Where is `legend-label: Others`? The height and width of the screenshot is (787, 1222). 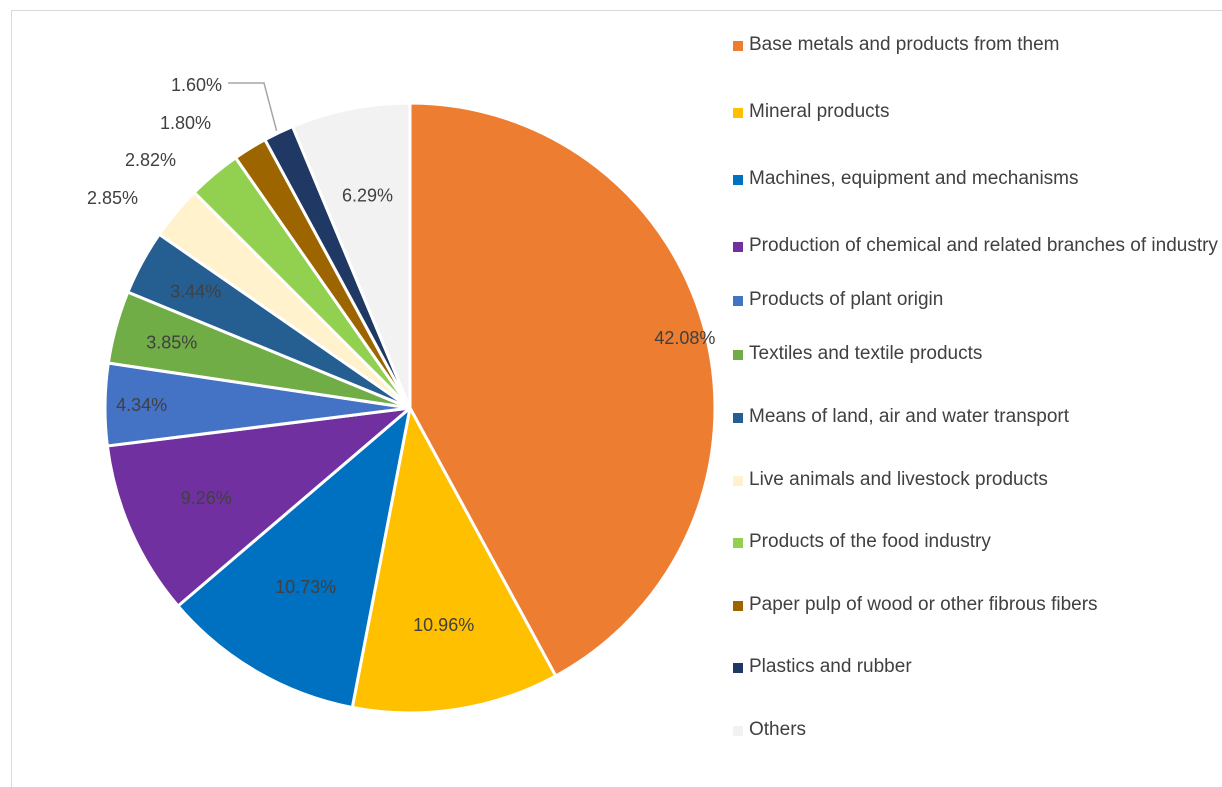 legend-label: Others is located at coordinates (778, 729).